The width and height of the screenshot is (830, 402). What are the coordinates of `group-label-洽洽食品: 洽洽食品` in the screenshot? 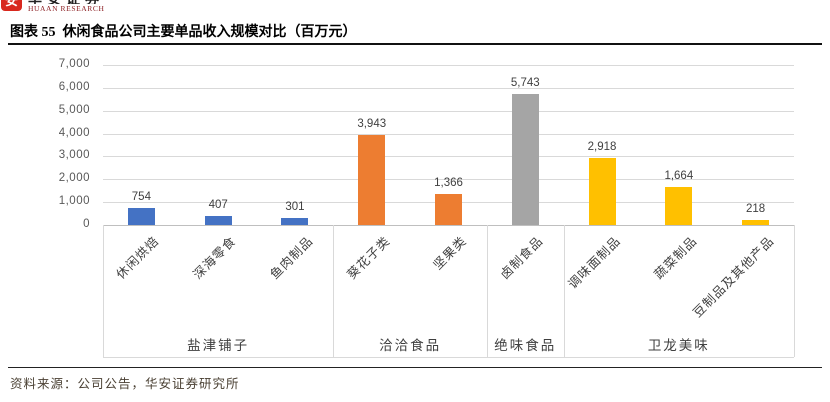 It's located at (410, 345).